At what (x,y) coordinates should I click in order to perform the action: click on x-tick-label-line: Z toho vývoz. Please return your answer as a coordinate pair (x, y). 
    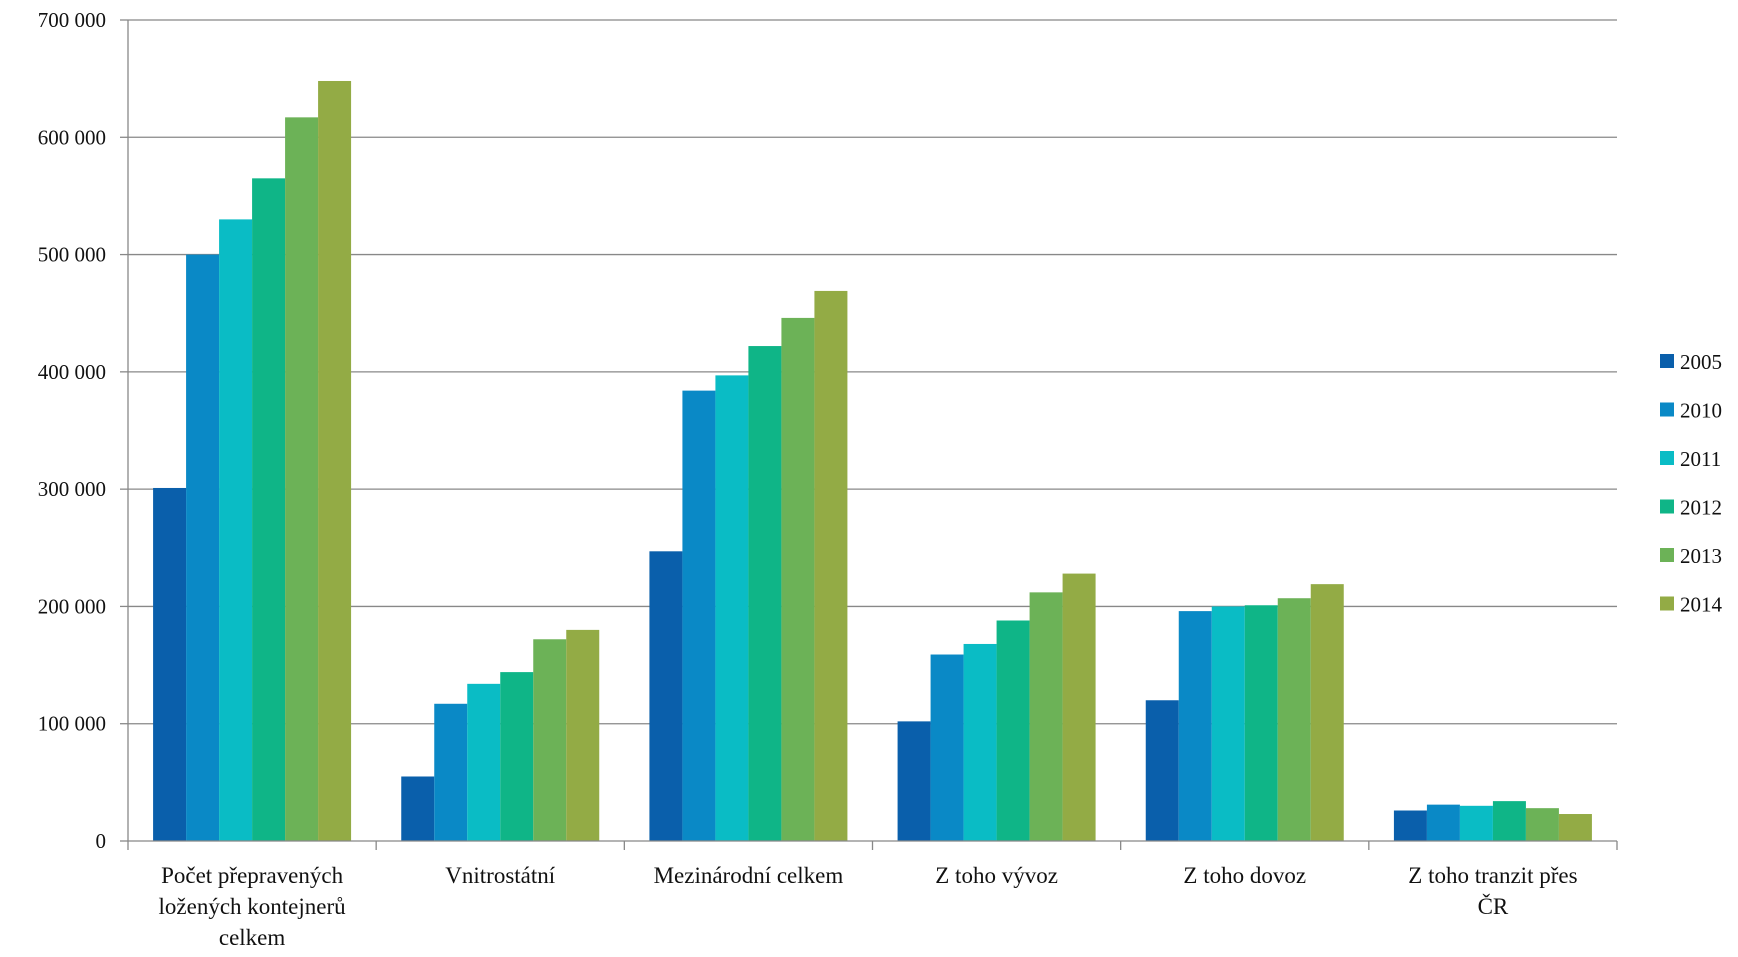
    Looking at the image, I should click on (996, 875).